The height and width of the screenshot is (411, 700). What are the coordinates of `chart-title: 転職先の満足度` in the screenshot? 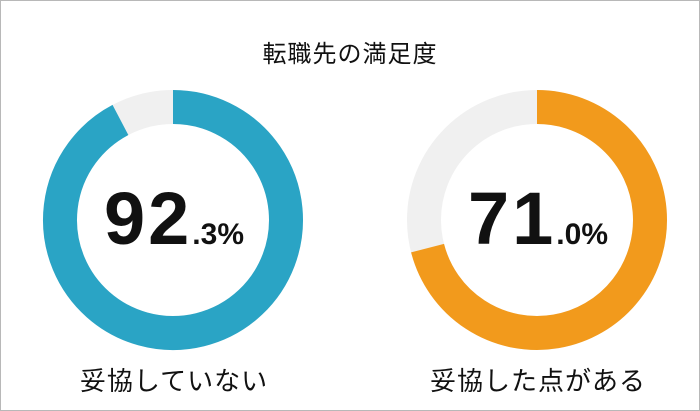 It's located at (350, 54).